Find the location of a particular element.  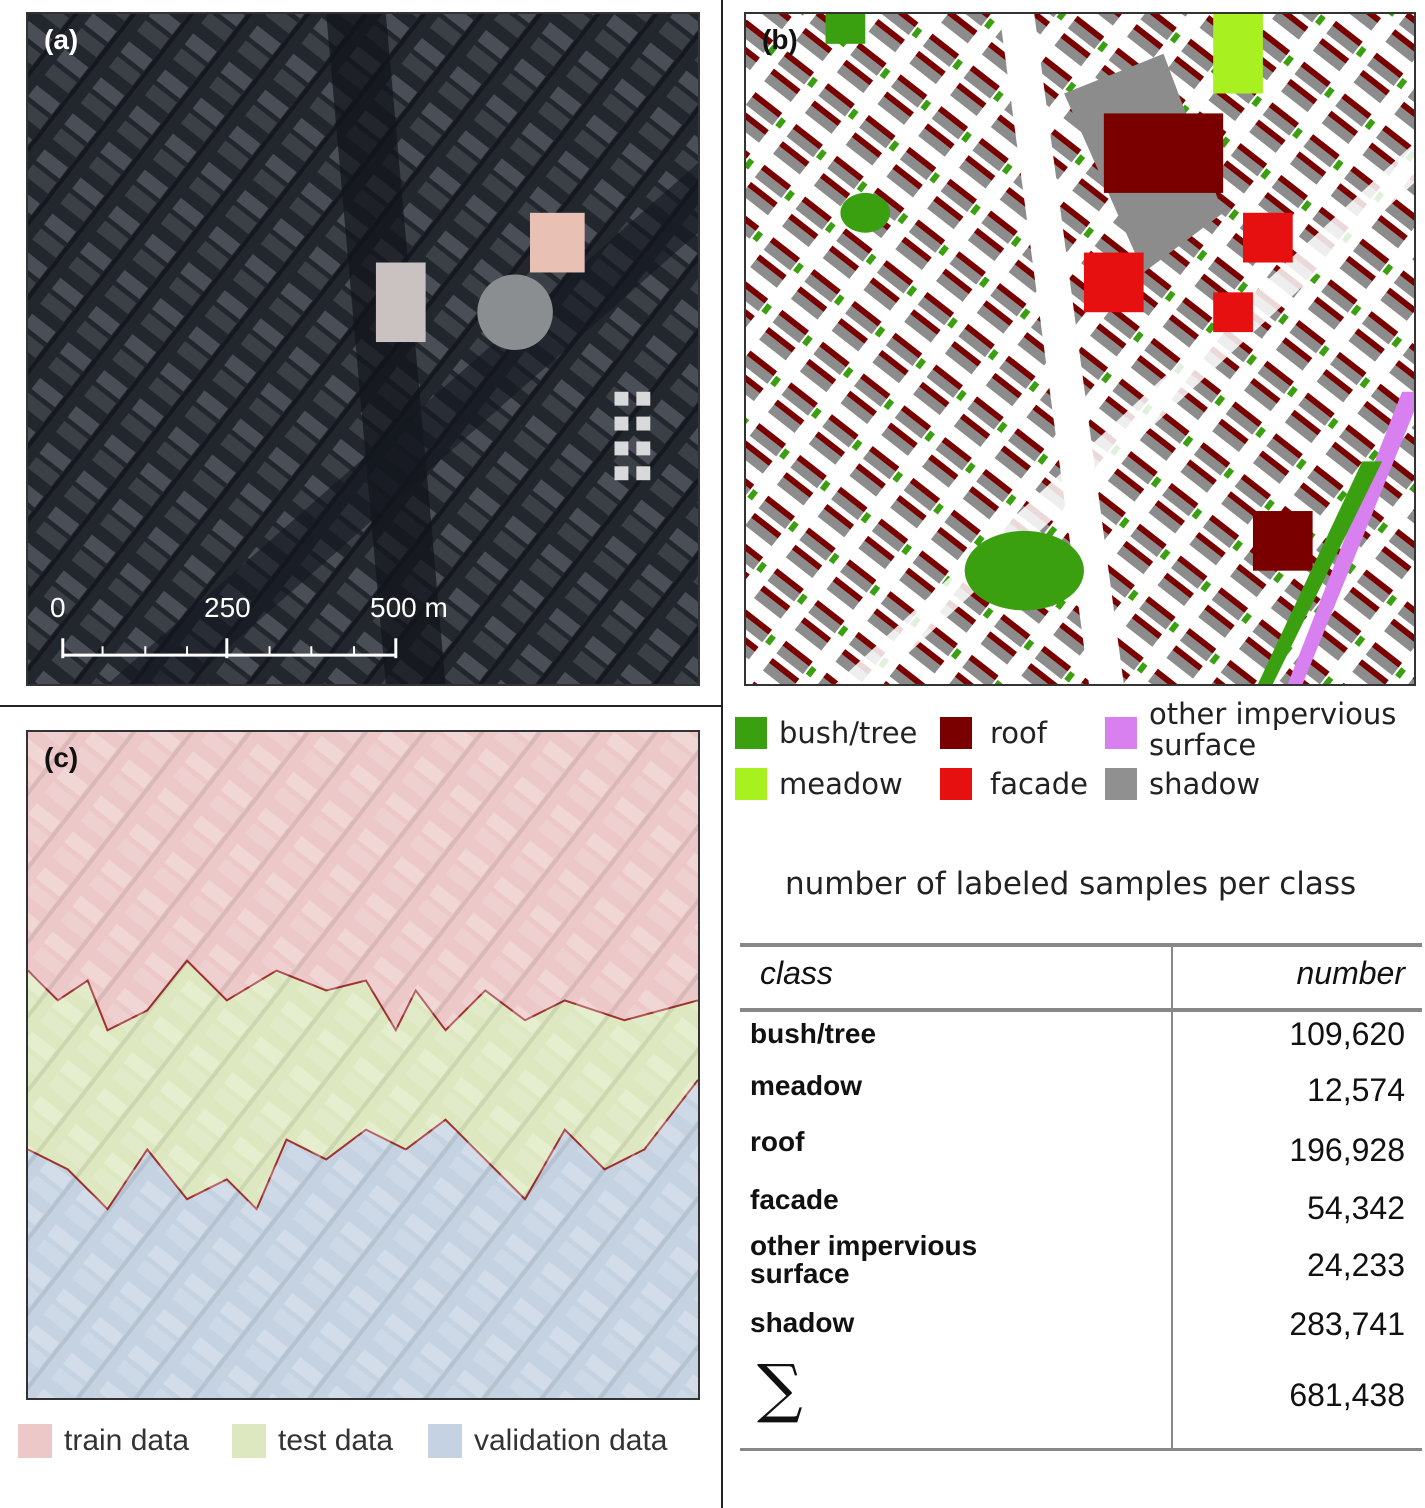

facade-swatch is located at coordinates (956, 784).